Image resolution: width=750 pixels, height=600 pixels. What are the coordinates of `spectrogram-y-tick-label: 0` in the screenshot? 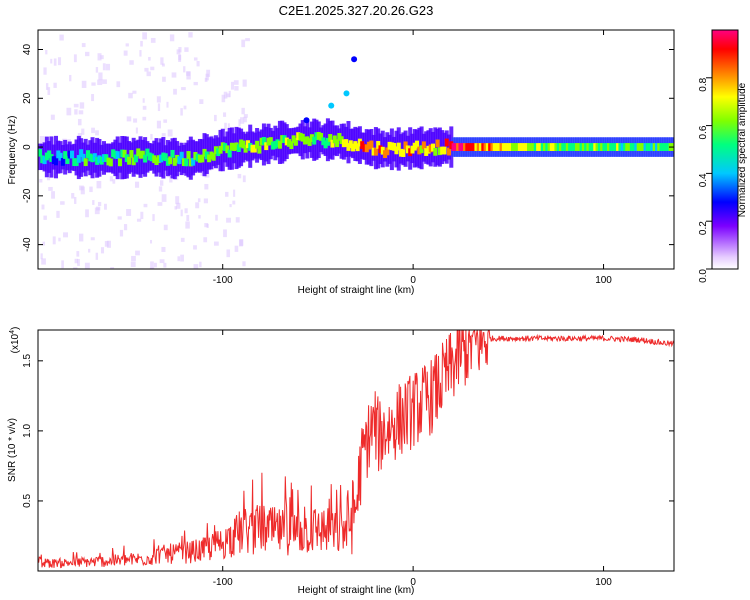 It's located at (27, 147).